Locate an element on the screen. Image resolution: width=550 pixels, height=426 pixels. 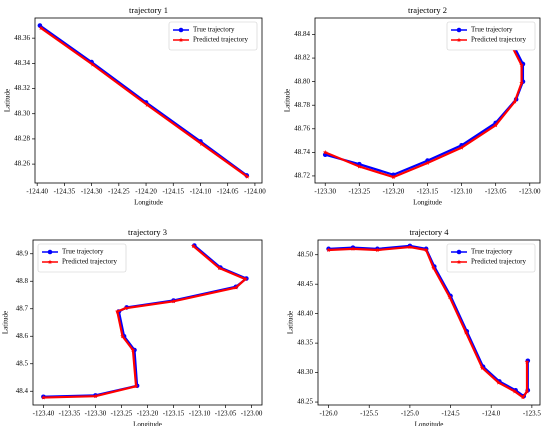
x-tick-label: -124.10 is located at coordinates (201, 192).